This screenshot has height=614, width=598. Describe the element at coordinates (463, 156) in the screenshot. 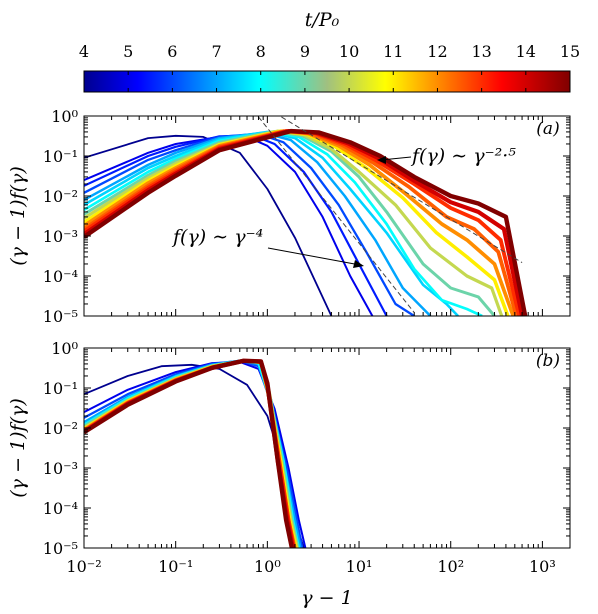

I see `annotation-gamma-2.5: f(γ) ∼ γ⁻²·⁵` at that location.